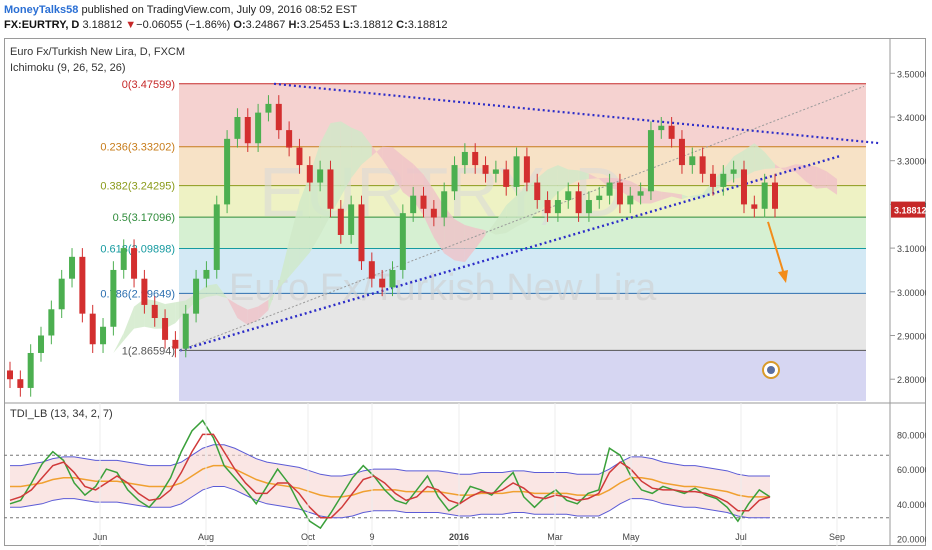 This screenshot has height=550, width=932. What do you see at coordinates (265, 25) in the screenshot?
I see `open-value: 3.24867` at bounding box center [265, 25].